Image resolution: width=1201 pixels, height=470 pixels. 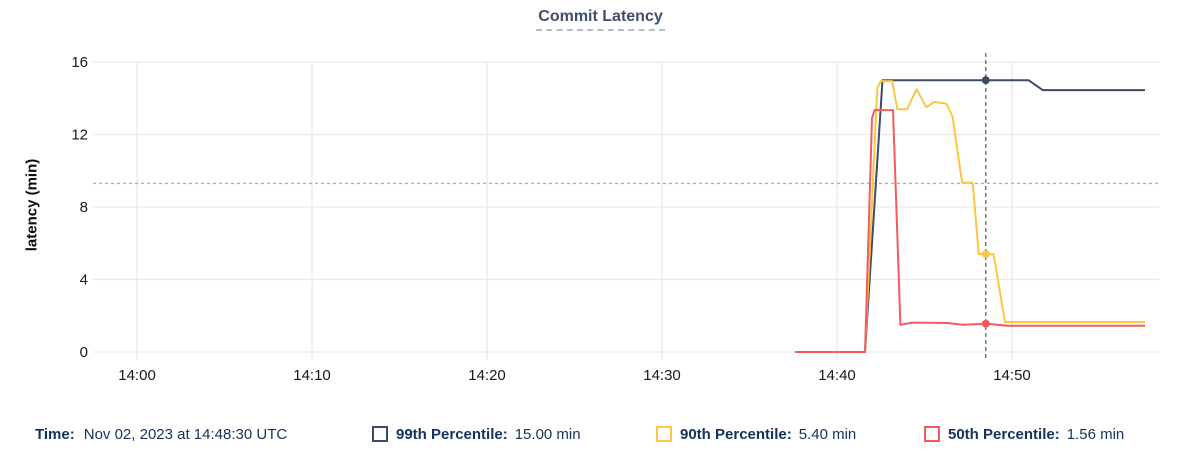 I want to click on cursor-marker-99th-percentile, so click(x=985, y=80).